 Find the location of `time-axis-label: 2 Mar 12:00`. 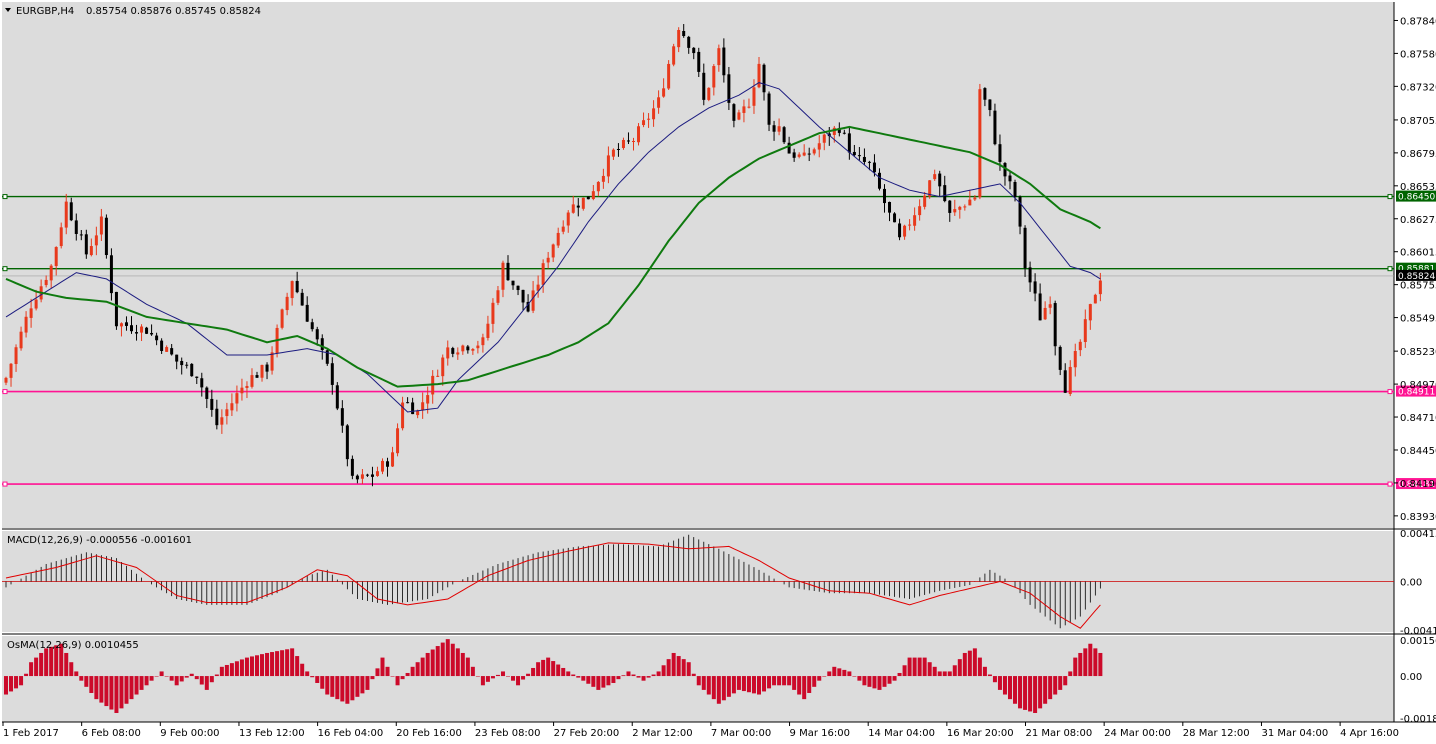

time-axis-label: 2 Mar 12:00 is located at coordinates (662, 733).